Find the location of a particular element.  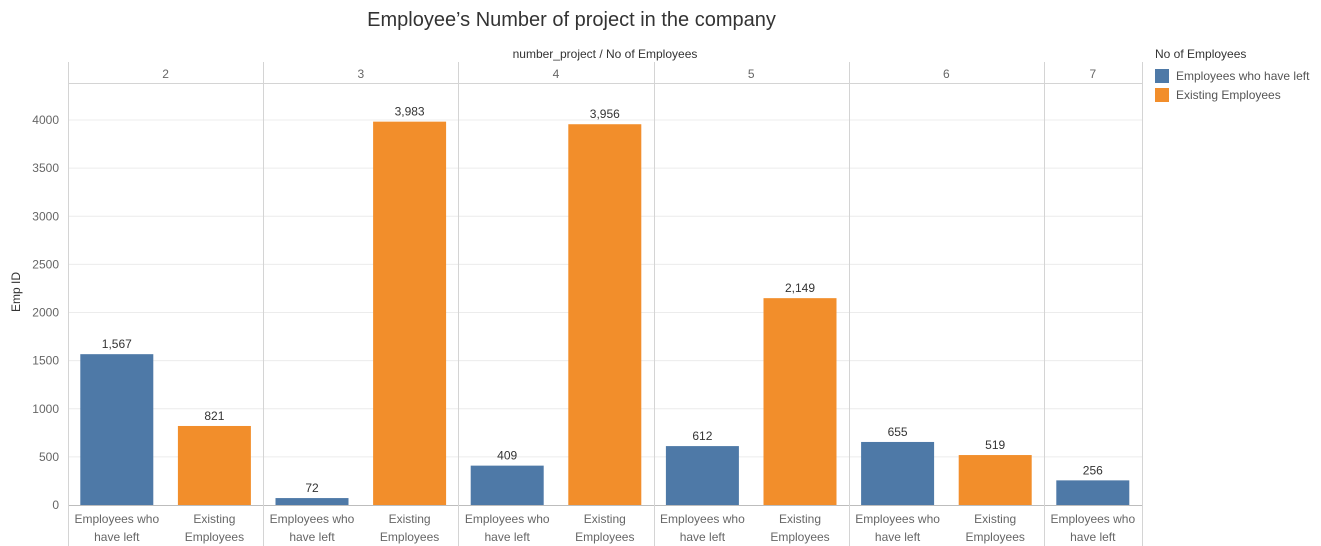

y-tick-label: 3500 is located at coordinates (45, 168).